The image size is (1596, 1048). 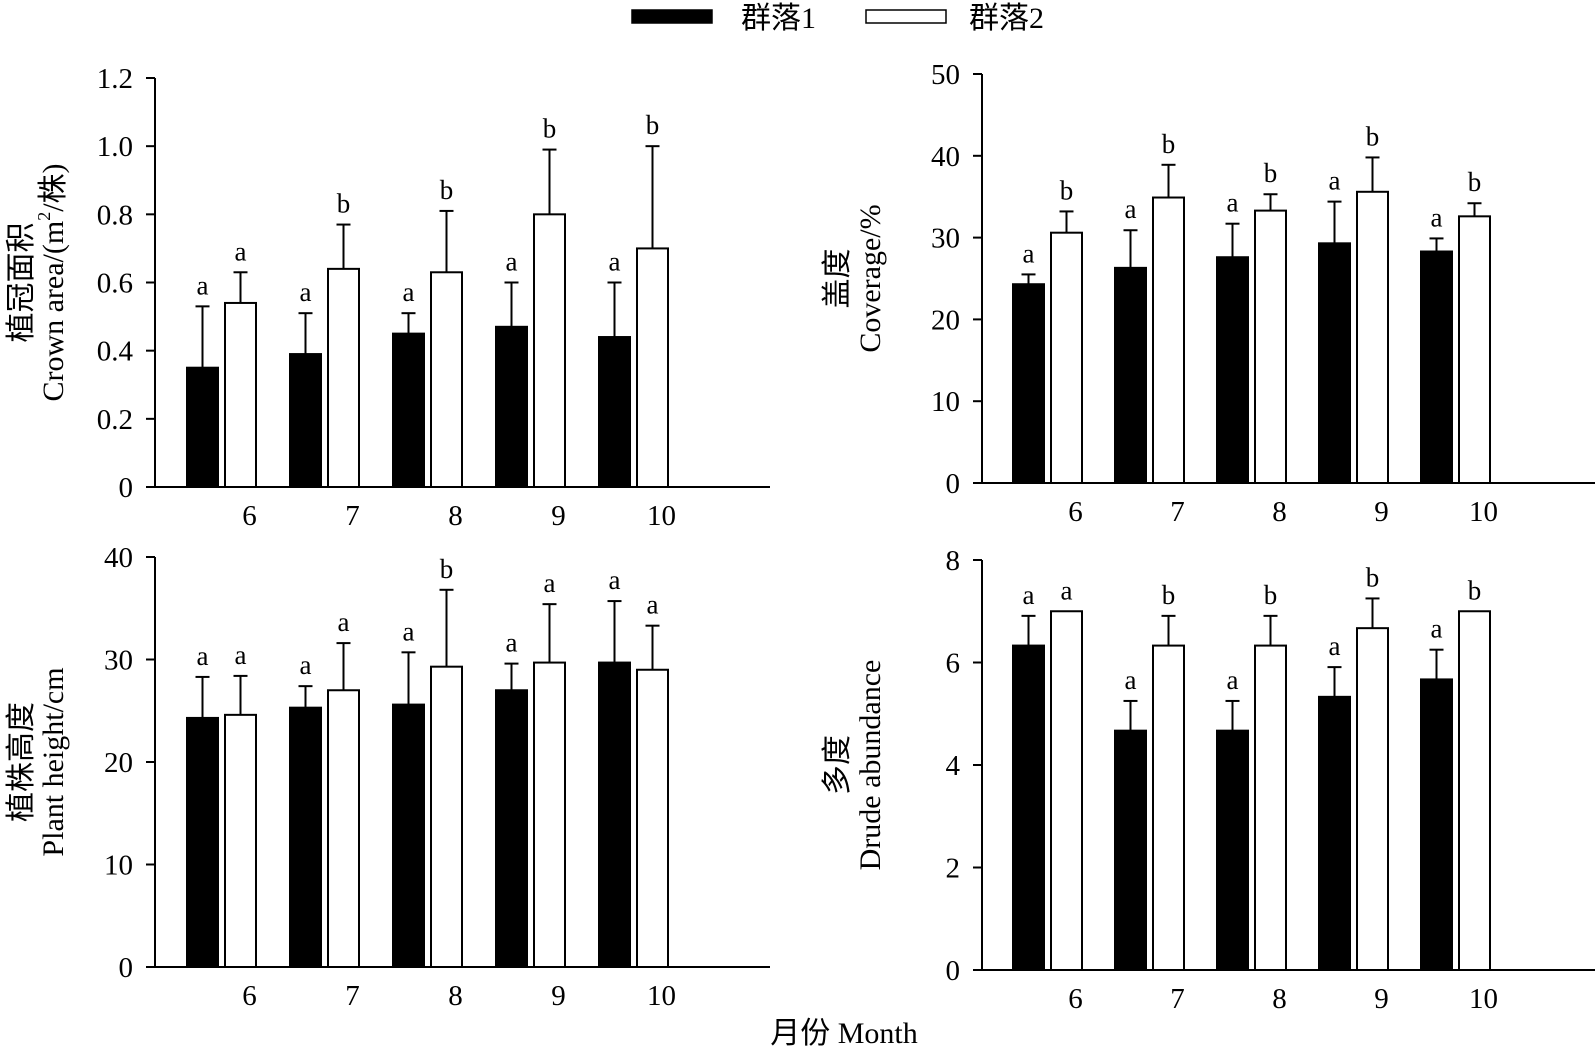 What do you see at coordinates (115, 215) in the screenshot?
I see `y-tick-label: 0.8` at bounding box center [115, 215].